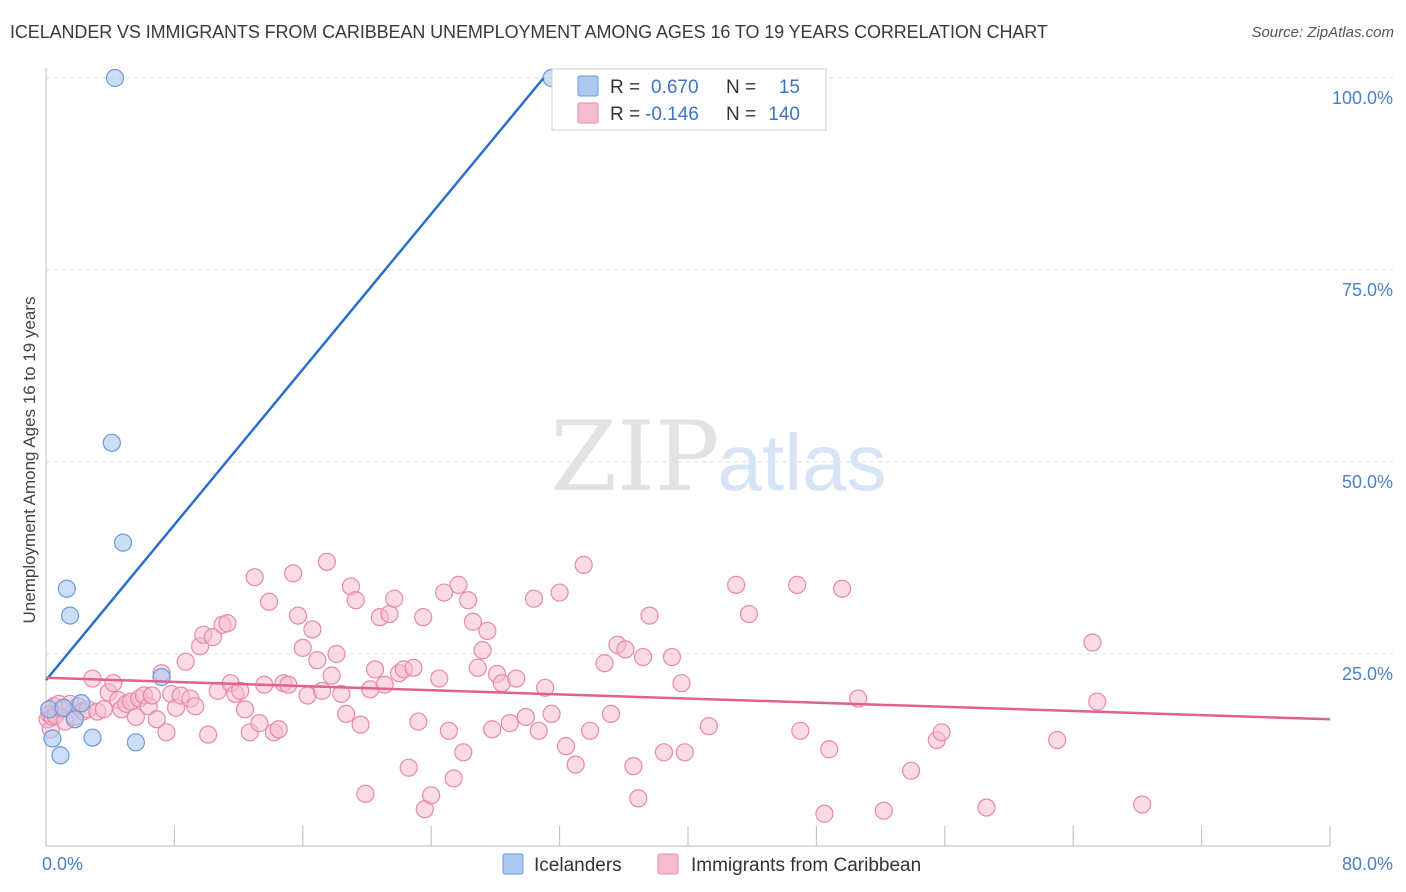 The image size is (1406, 892). I want to click on chart-source: Source: ZipAtlas.com, so click(1322, 32).